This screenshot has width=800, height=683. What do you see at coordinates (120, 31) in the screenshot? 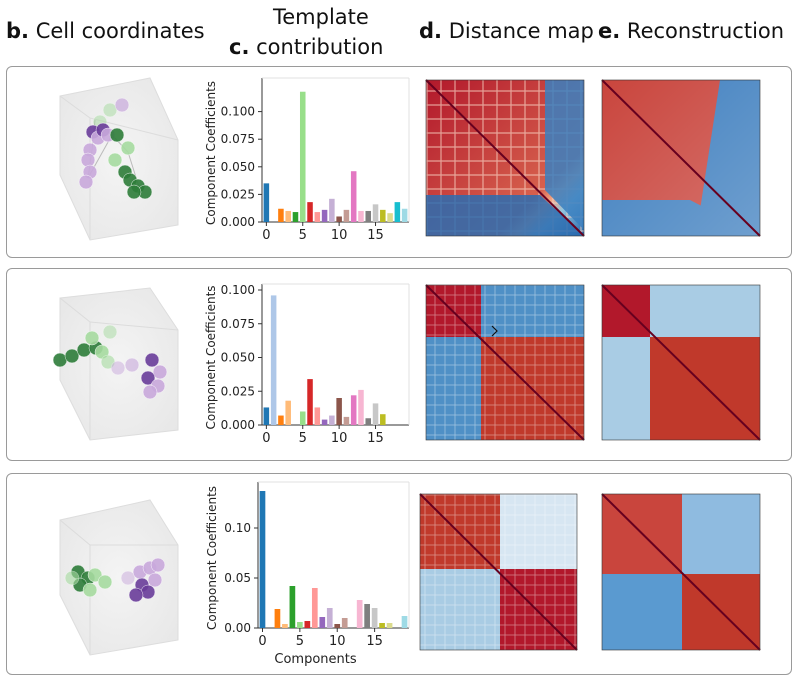
I see `header-text-b: Cell coordinates` at bounding box center [120, 31].